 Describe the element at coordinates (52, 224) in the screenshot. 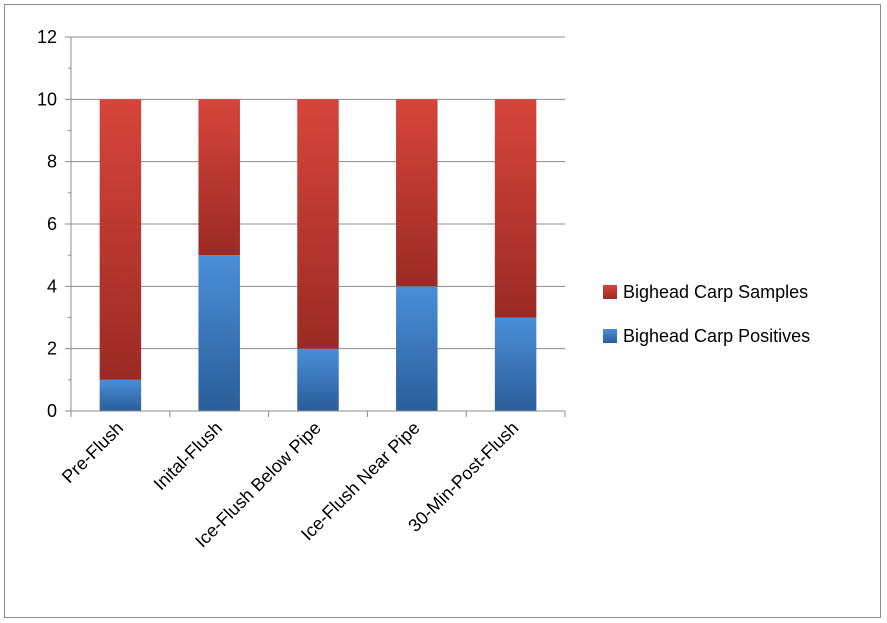

I see `y-tick-label: 6` at that location.